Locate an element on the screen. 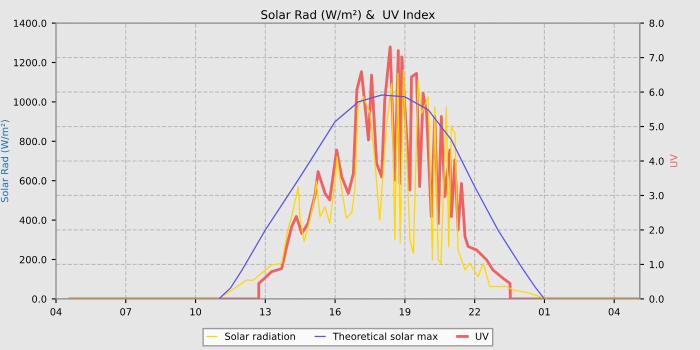  x-tick-label: 13 is located at coordinates (265, 312).